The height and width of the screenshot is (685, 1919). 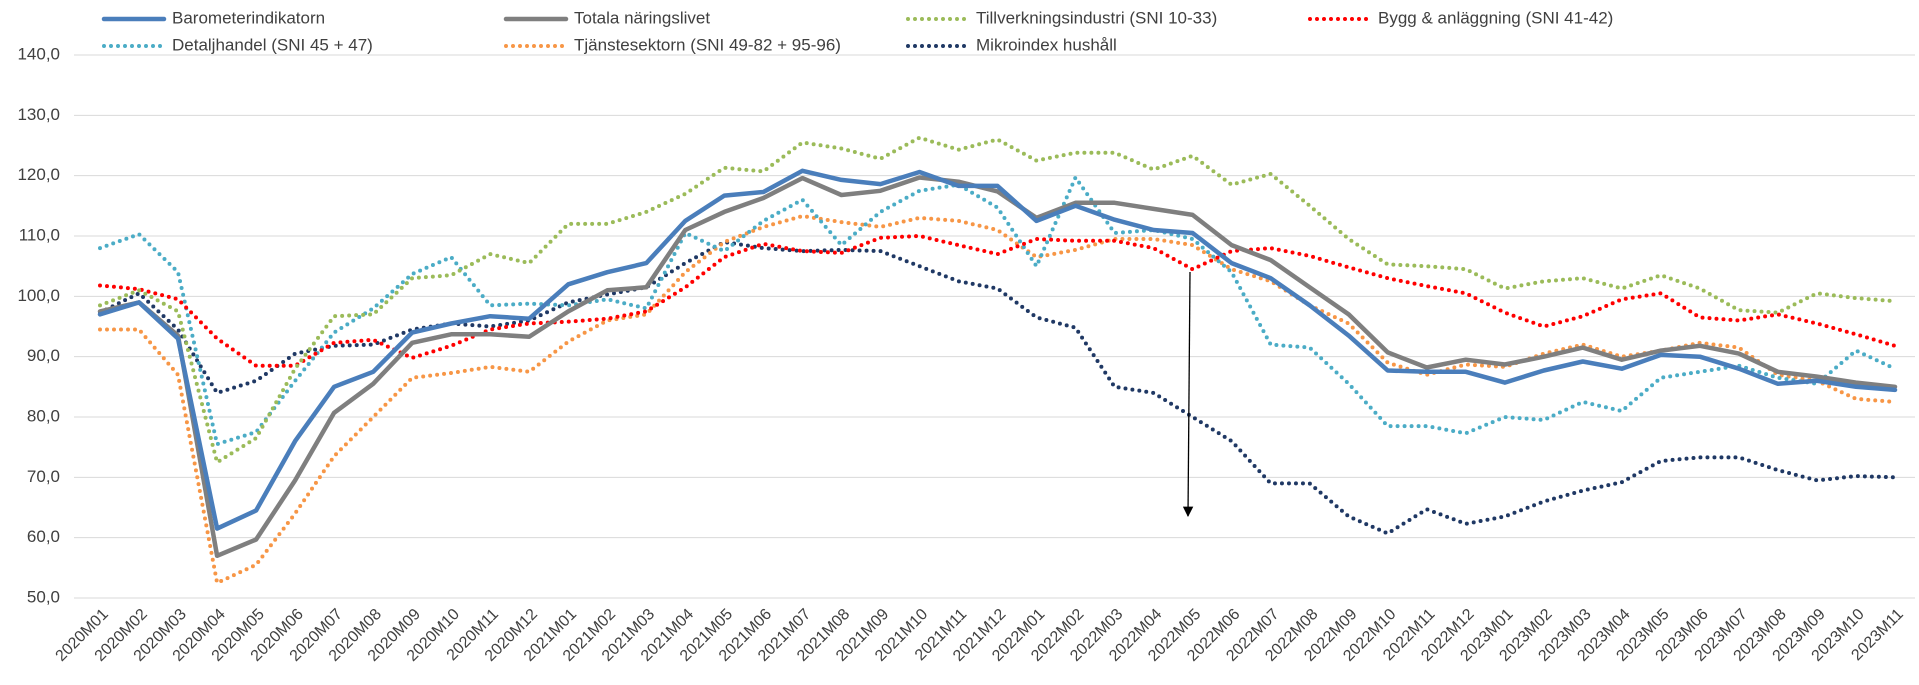 I want to click on legend-label: Totala näringslivet, so click(x=642, y=17).